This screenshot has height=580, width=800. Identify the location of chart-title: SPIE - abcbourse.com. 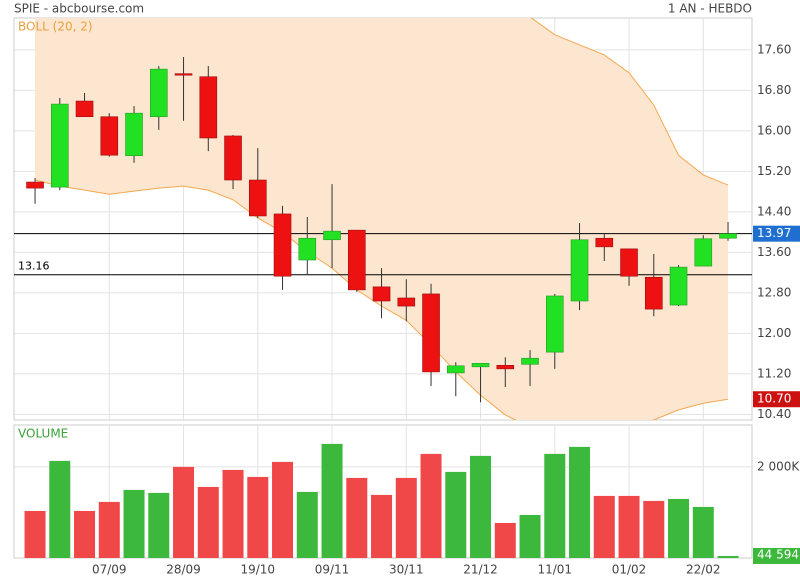
(79, 9).